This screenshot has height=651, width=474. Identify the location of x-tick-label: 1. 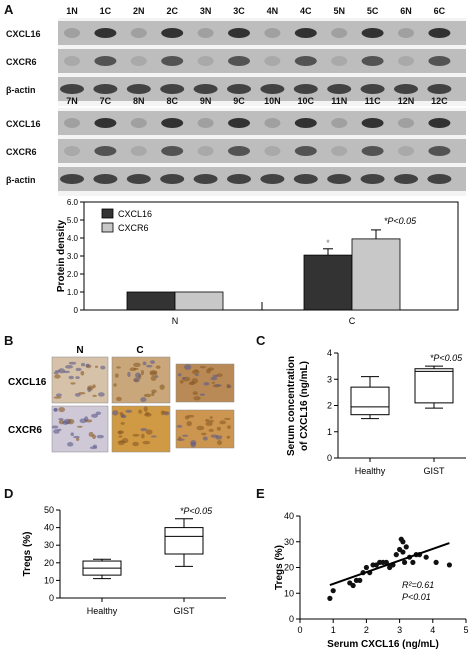
(333, 630).